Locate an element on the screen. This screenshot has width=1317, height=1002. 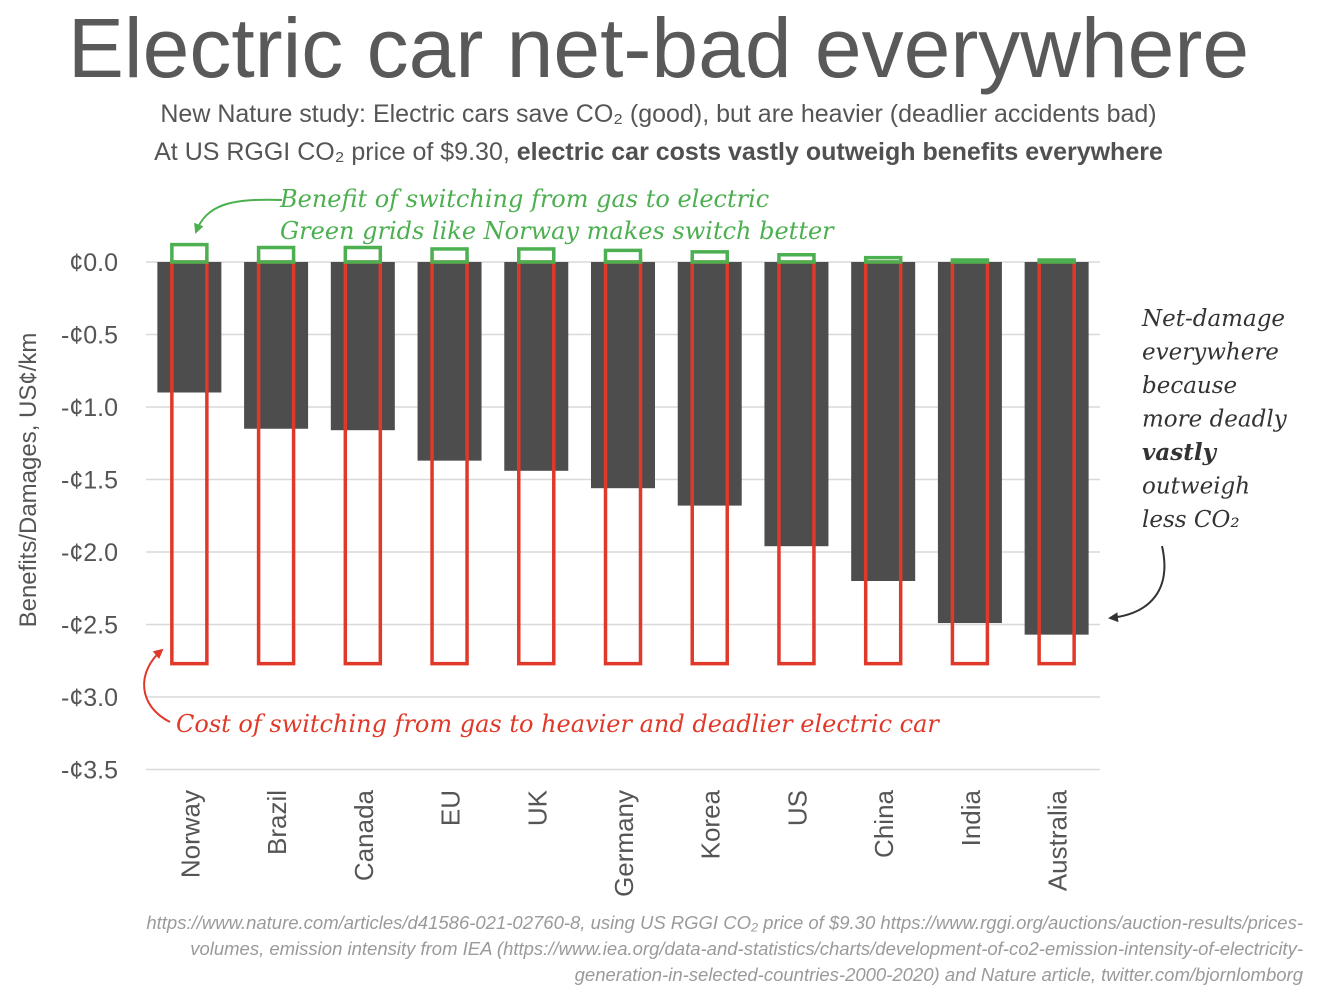
x-tick-label: Canada is located at coordinates (364, 835).